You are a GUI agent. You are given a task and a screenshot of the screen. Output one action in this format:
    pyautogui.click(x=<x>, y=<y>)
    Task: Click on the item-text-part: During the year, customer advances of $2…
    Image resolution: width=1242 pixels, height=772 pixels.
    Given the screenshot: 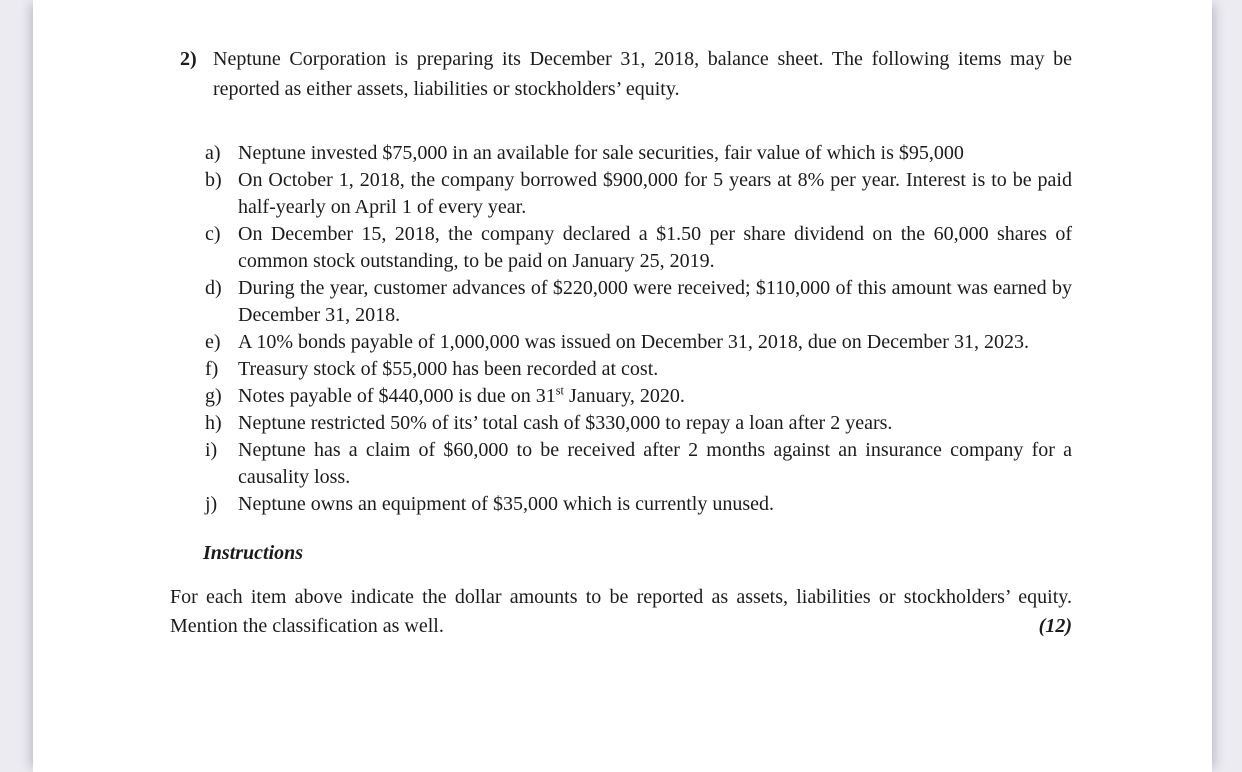 What is the action you would take?
    pyautogui.click(x=655, y=301)
    